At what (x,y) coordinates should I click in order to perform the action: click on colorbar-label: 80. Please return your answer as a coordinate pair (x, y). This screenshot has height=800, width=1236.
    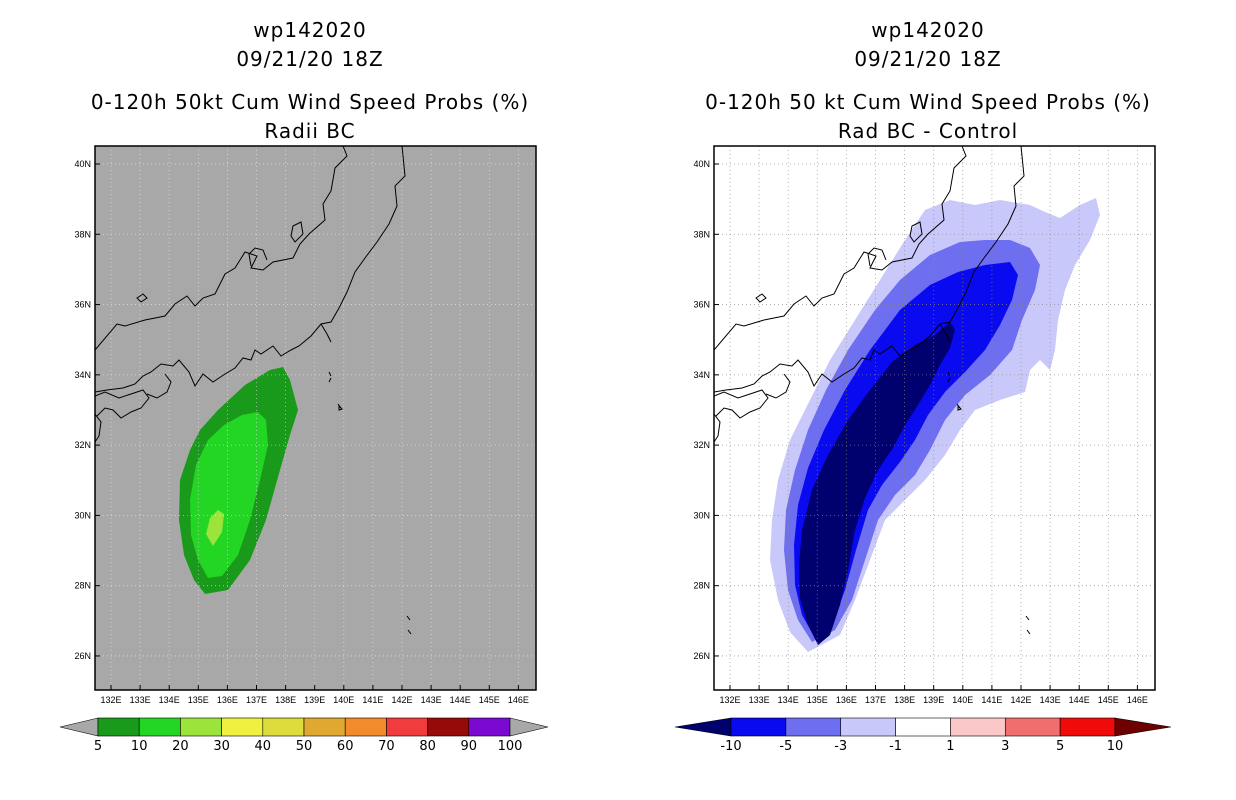
    Looking at the image, I should click on (427, 746).